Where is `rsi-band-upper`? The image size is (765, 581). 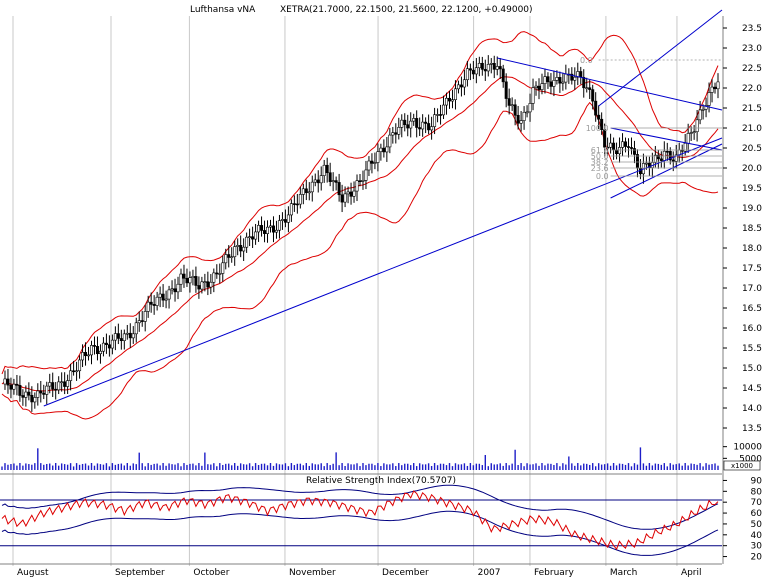
rsi-band-upper is located at coordinates (360, 507).